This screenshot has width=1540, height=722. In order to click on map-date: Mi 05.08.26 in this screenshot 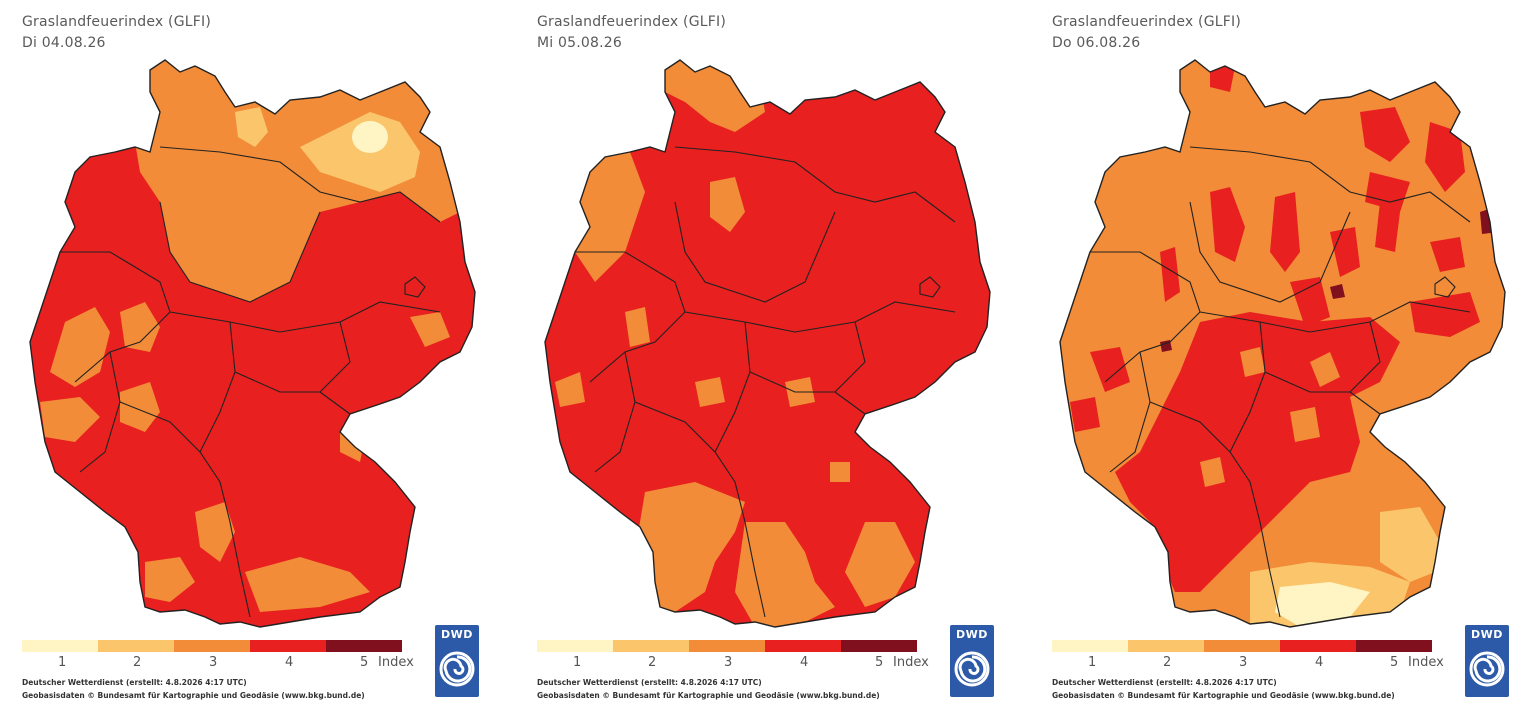, I will do `click(579, 43)`.